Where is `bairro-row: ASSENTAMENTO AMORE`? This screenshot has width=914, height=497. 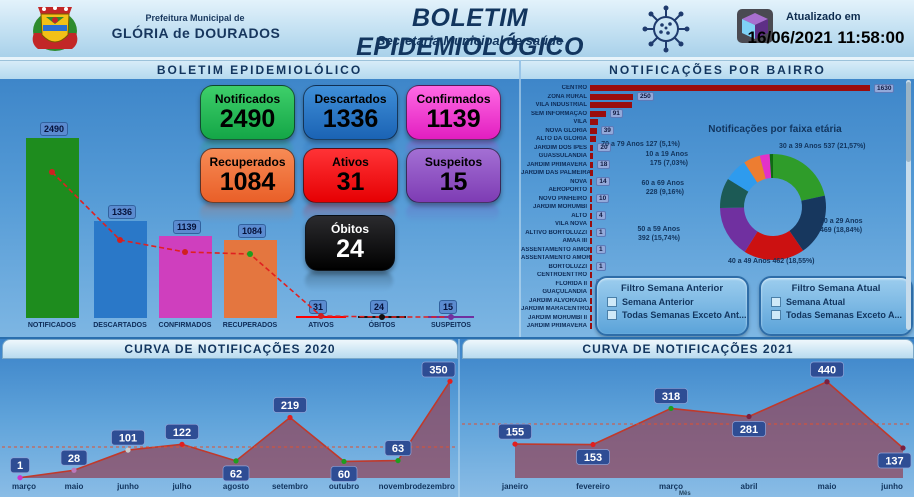 bairro-row: ASSENTAMENTO AMORE is located at coordinates (713, 258).